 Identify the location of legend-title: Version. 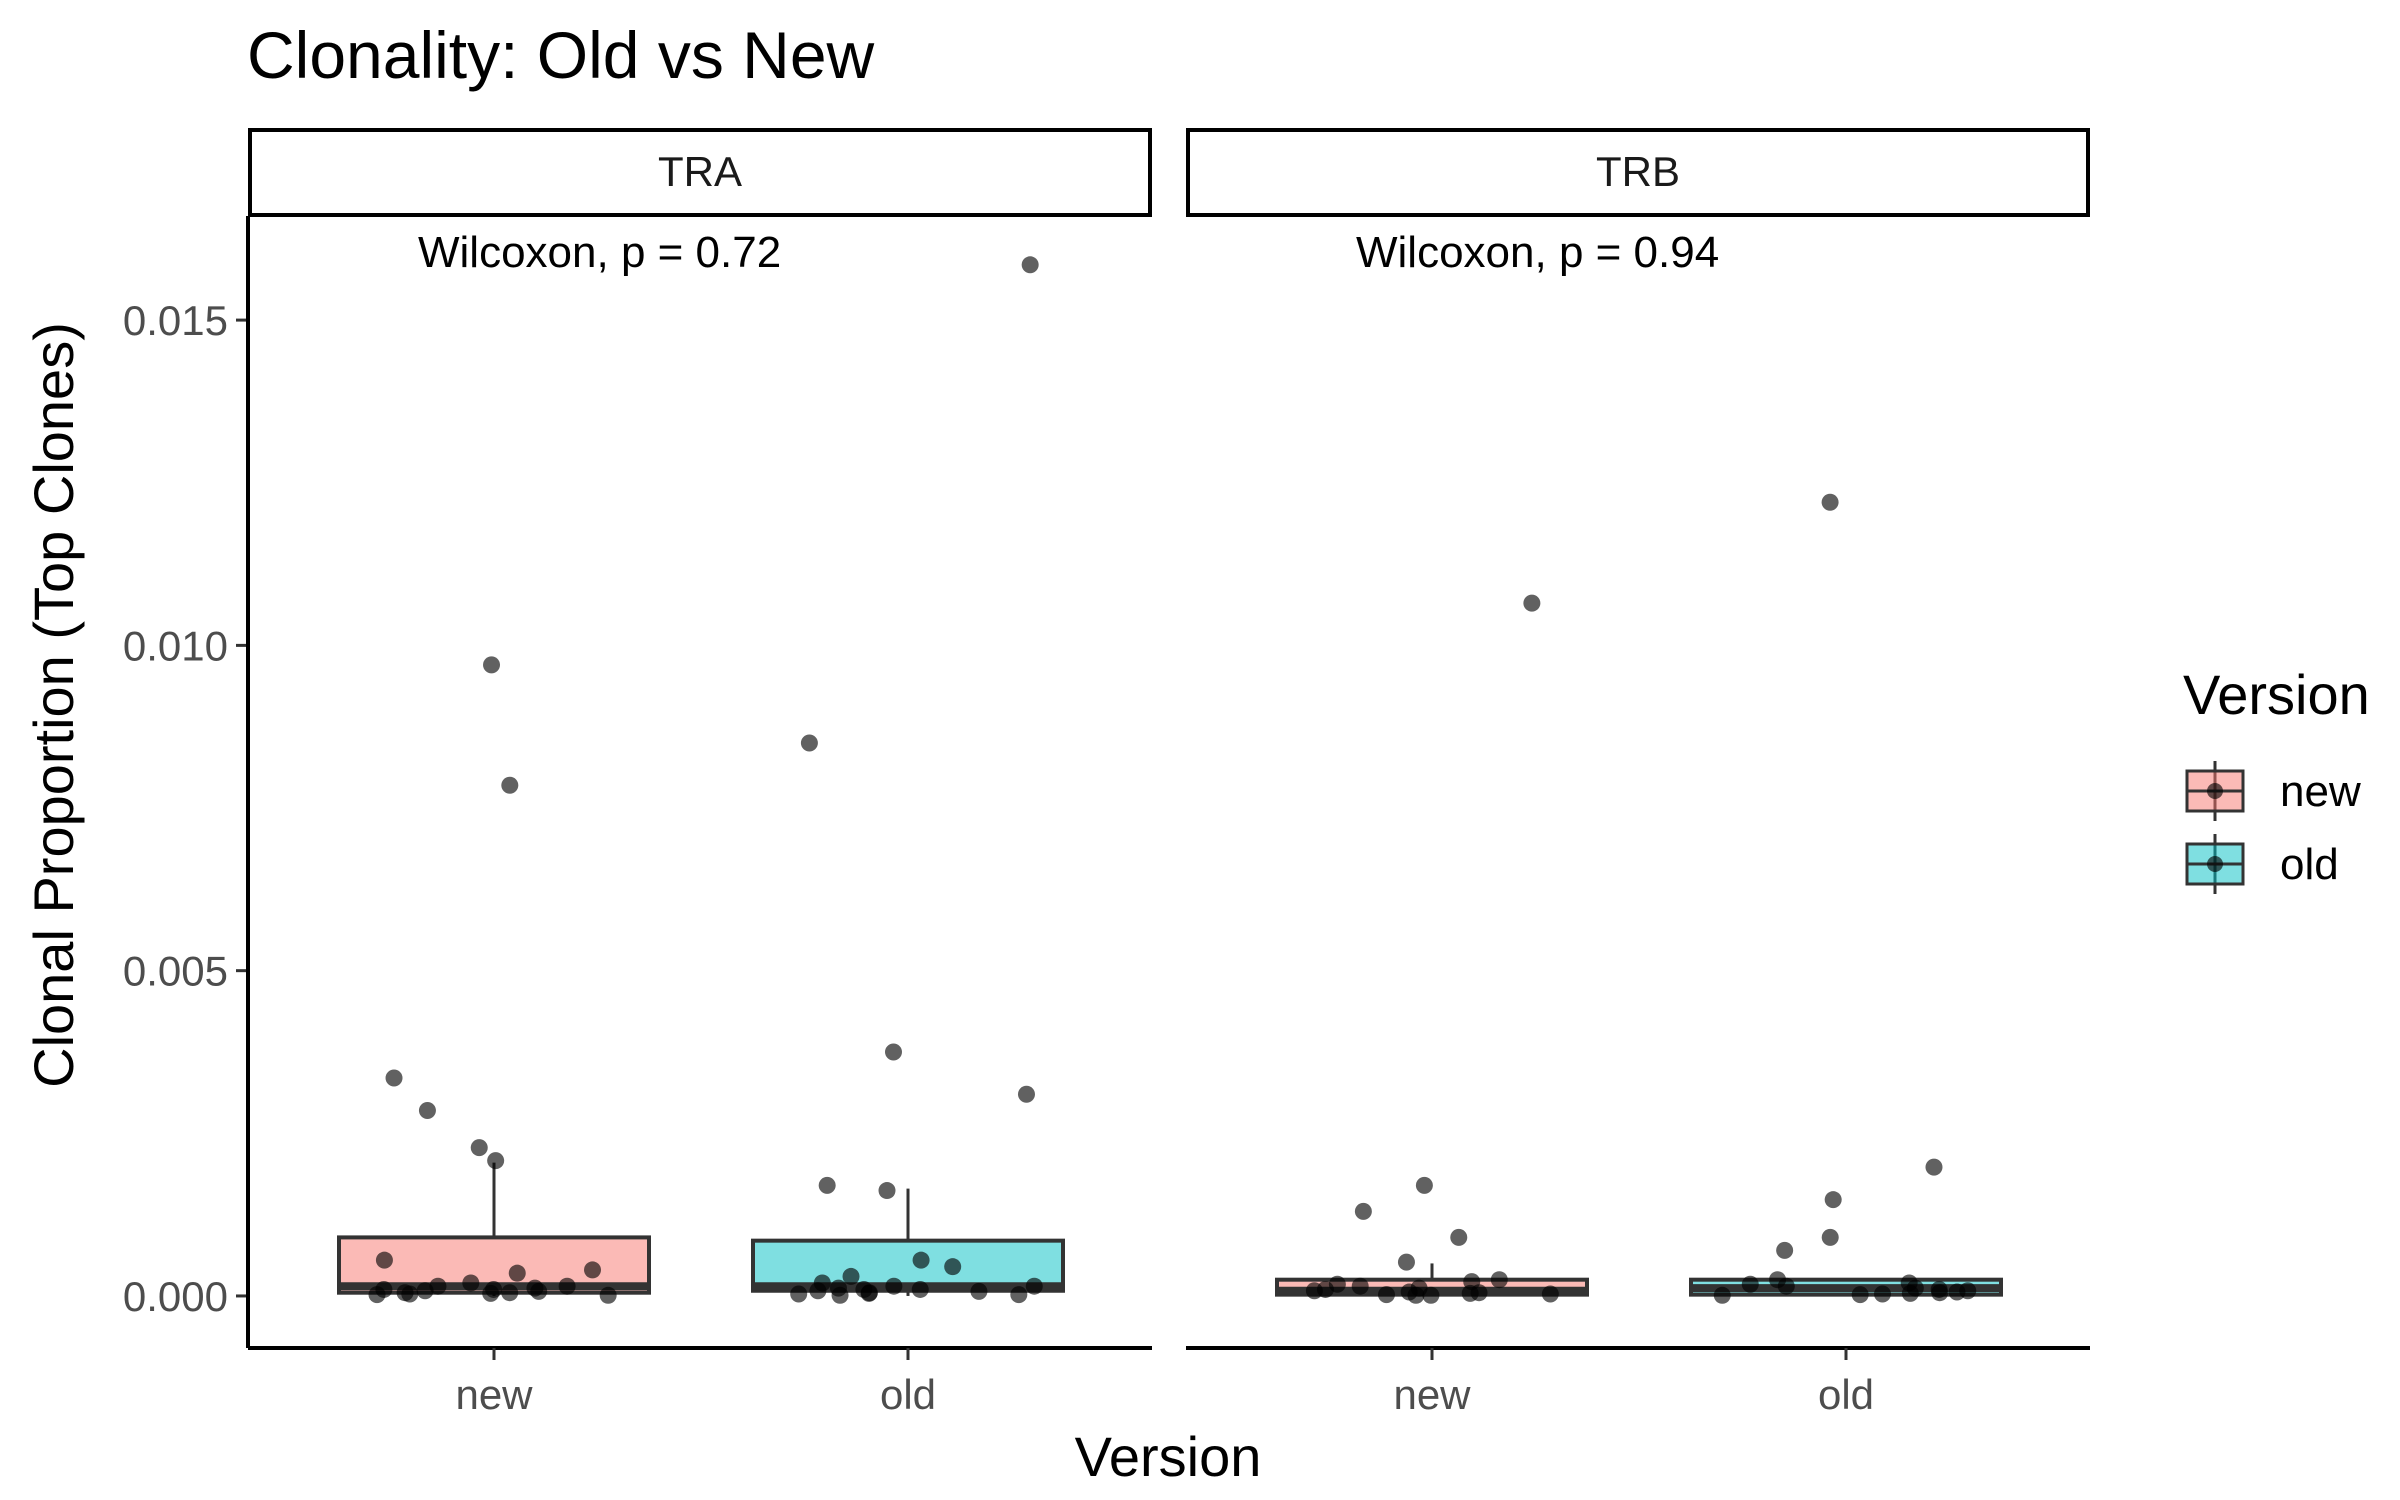
(2276, 694).